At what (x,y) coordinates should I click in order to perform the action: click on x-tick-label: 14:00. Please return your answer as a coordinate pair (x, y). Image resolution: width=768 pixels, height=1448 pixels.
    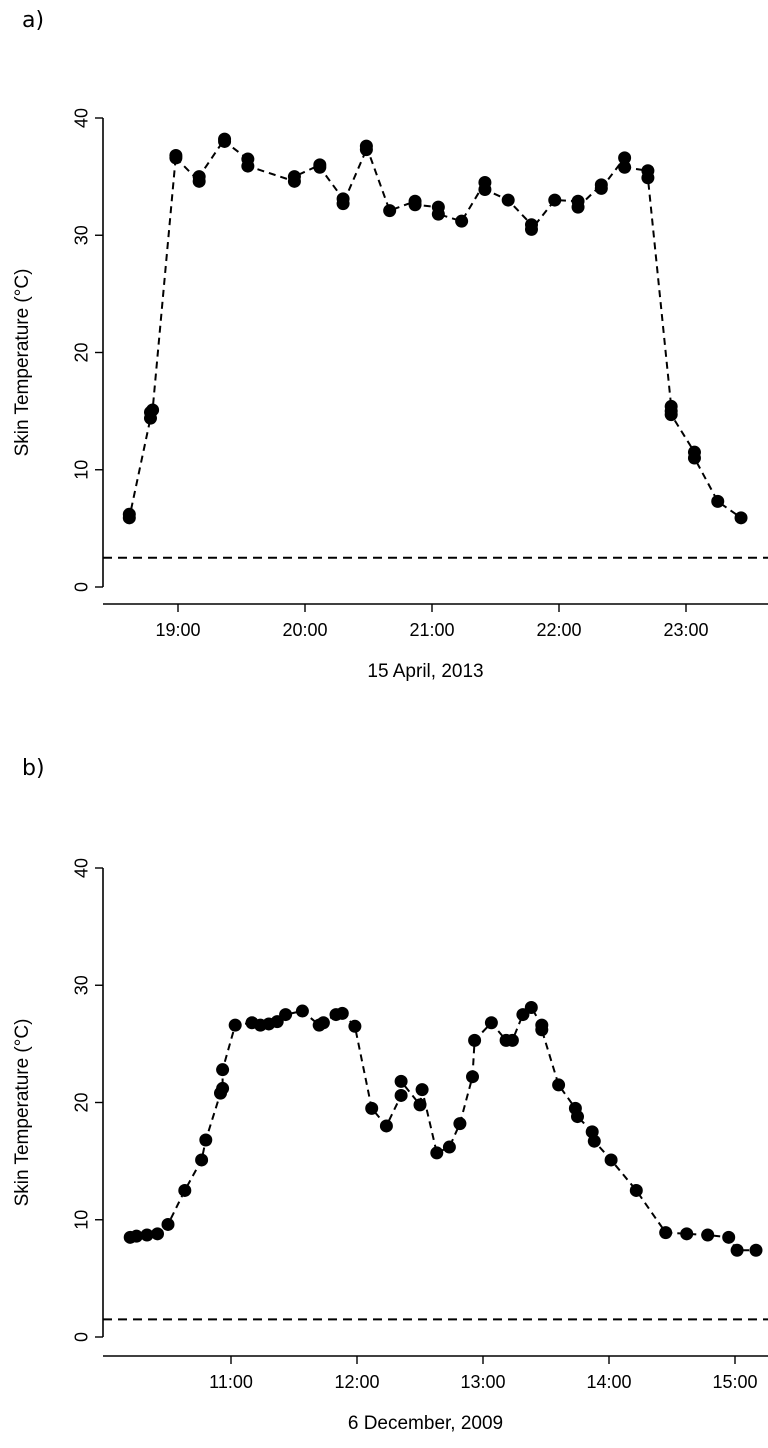
    Looking at the image, I should click on (608, 1382).